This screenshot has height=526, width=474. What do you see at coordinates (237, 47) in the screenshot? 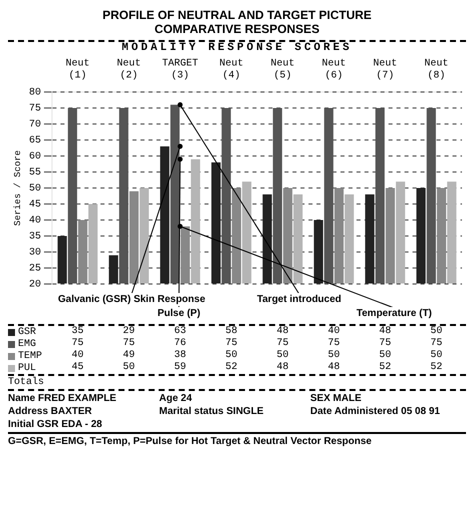
I see `chart-subtitle: MODALITY RESPONSE SCORES` at bounding box center [237, 47].